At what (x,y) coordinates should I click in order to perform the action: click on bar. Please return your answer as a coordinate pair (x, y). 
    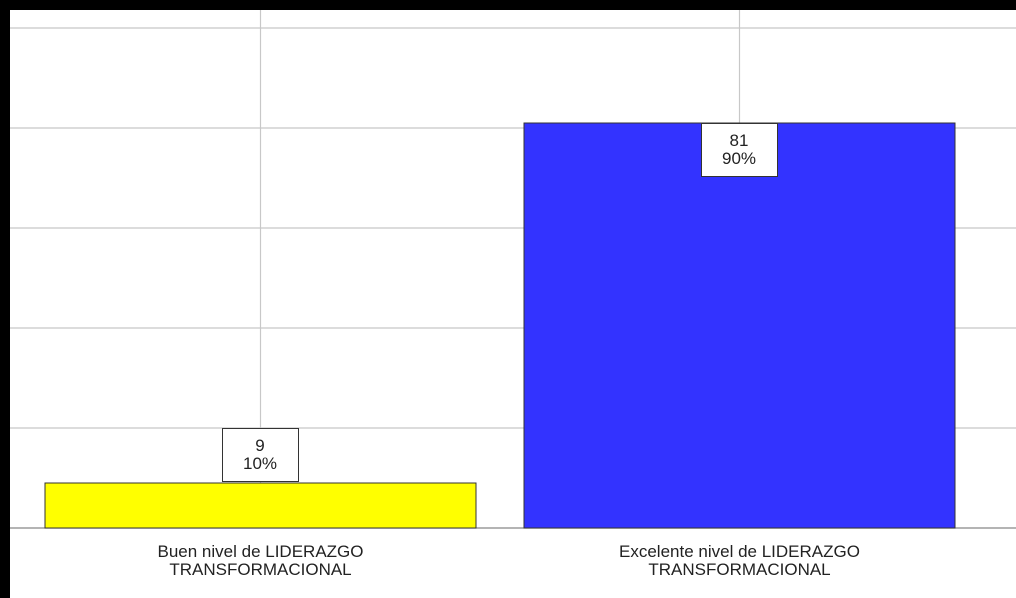
    Looking at the image, I should click on (260, 505).